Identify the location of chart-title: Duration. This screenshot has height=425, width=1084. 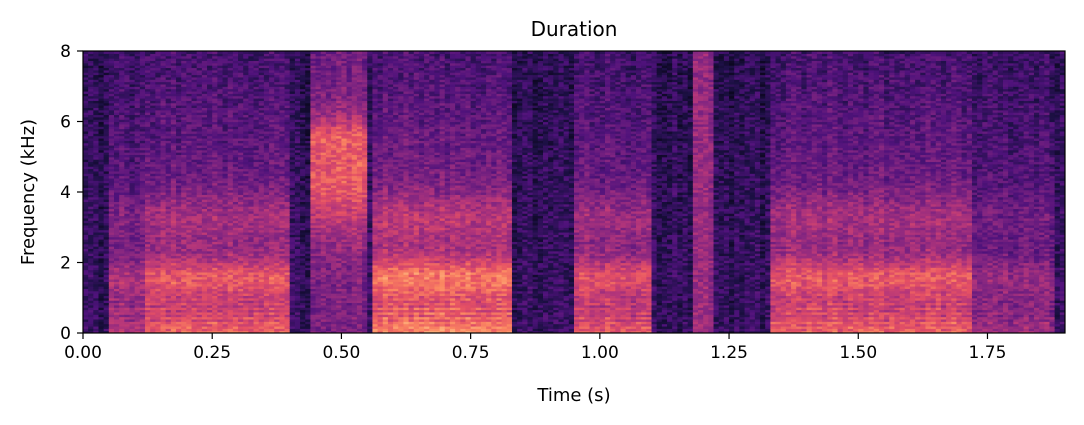
(574, 29).